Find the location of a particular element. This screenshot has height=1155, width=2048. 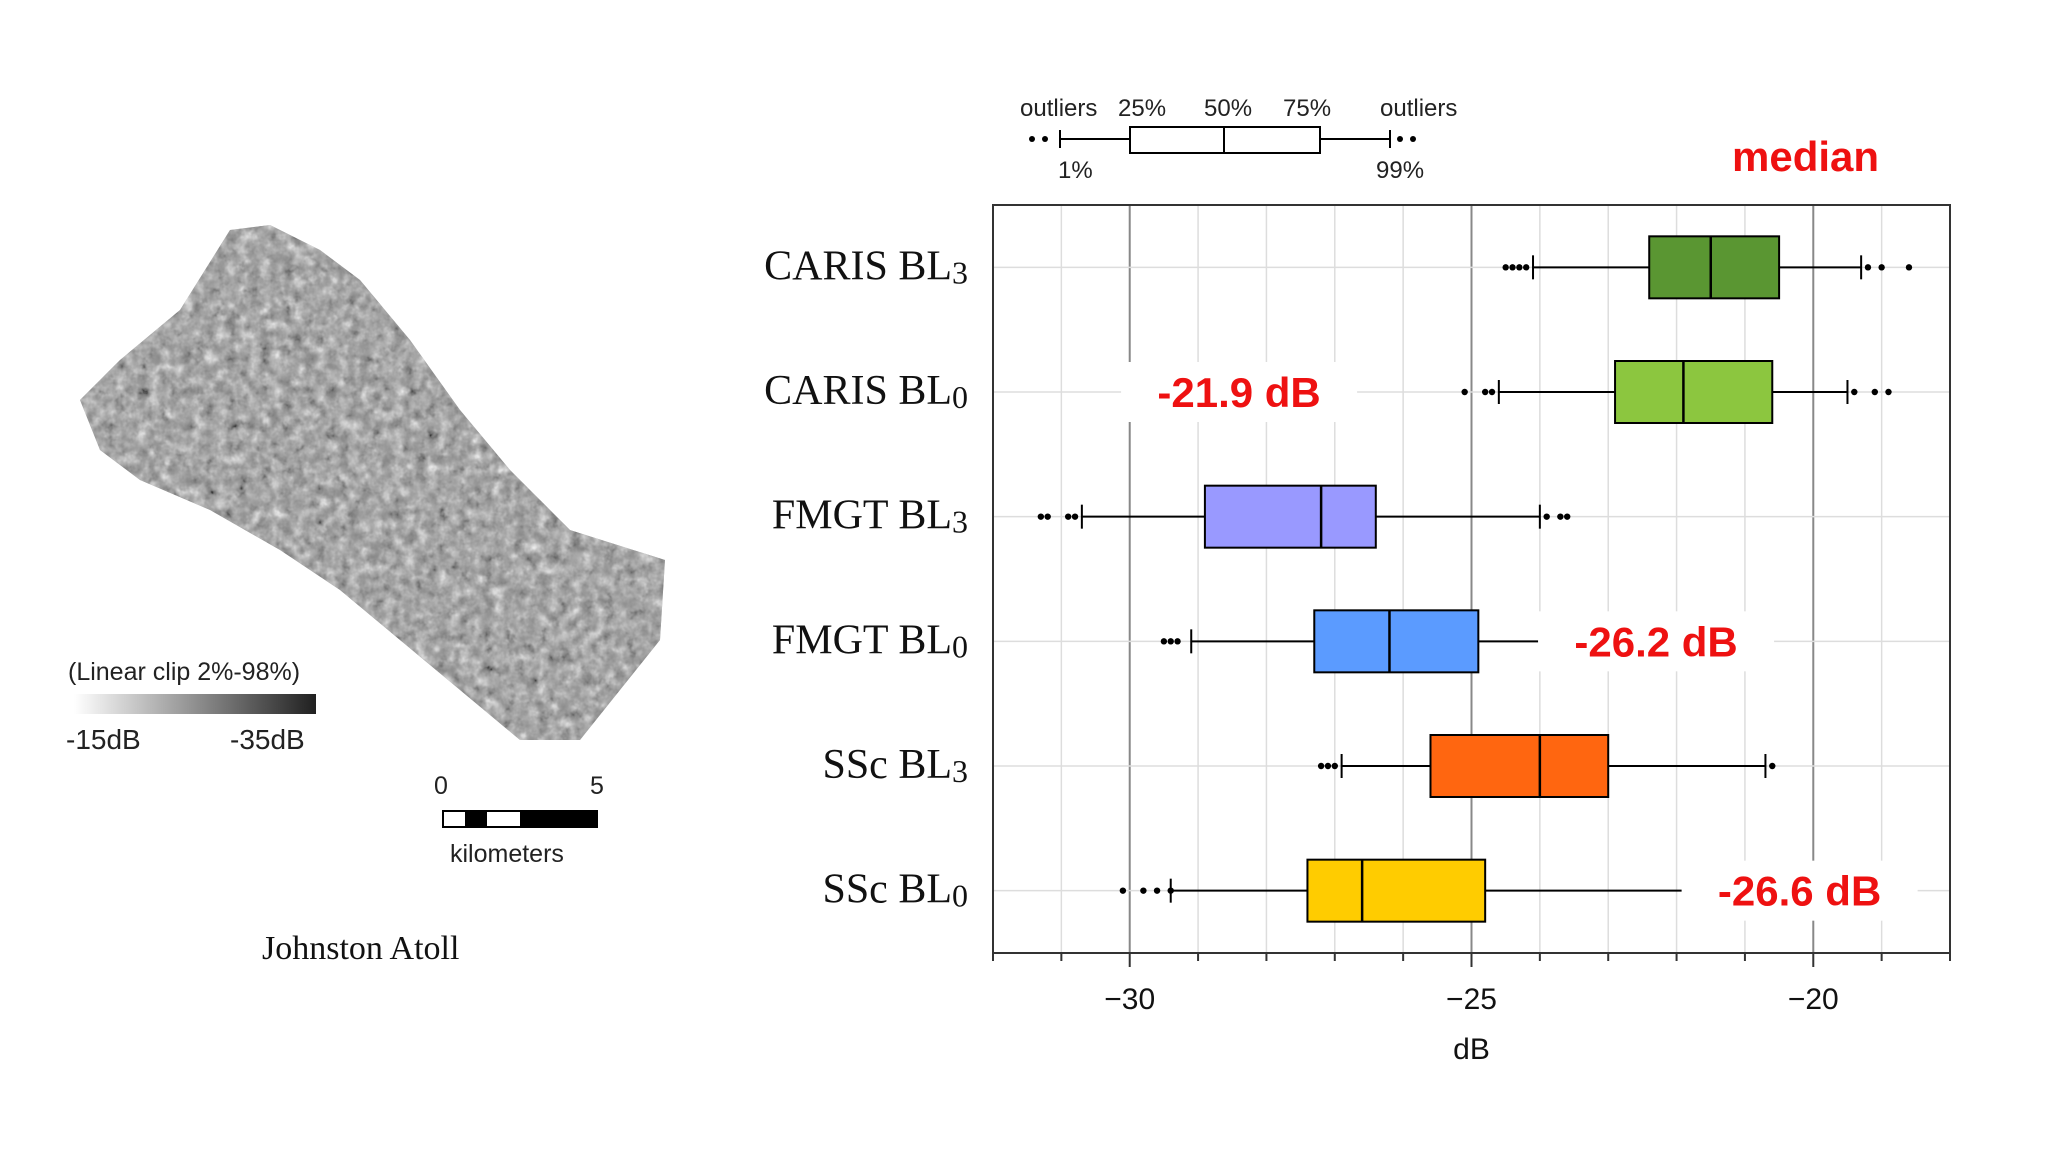

x-axis: −30 −25 −20 dB is located at coordinates (1471, 1009).